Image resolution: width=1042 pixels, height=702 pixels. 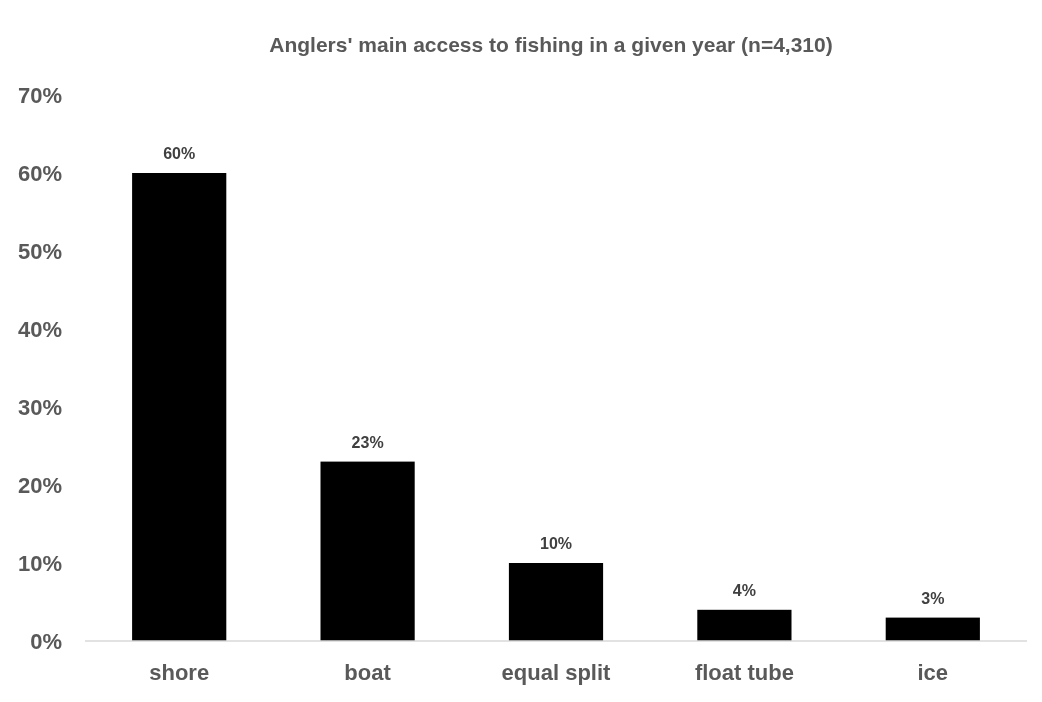 I want to click on data-label: 3%, so click(x=933, y=598).